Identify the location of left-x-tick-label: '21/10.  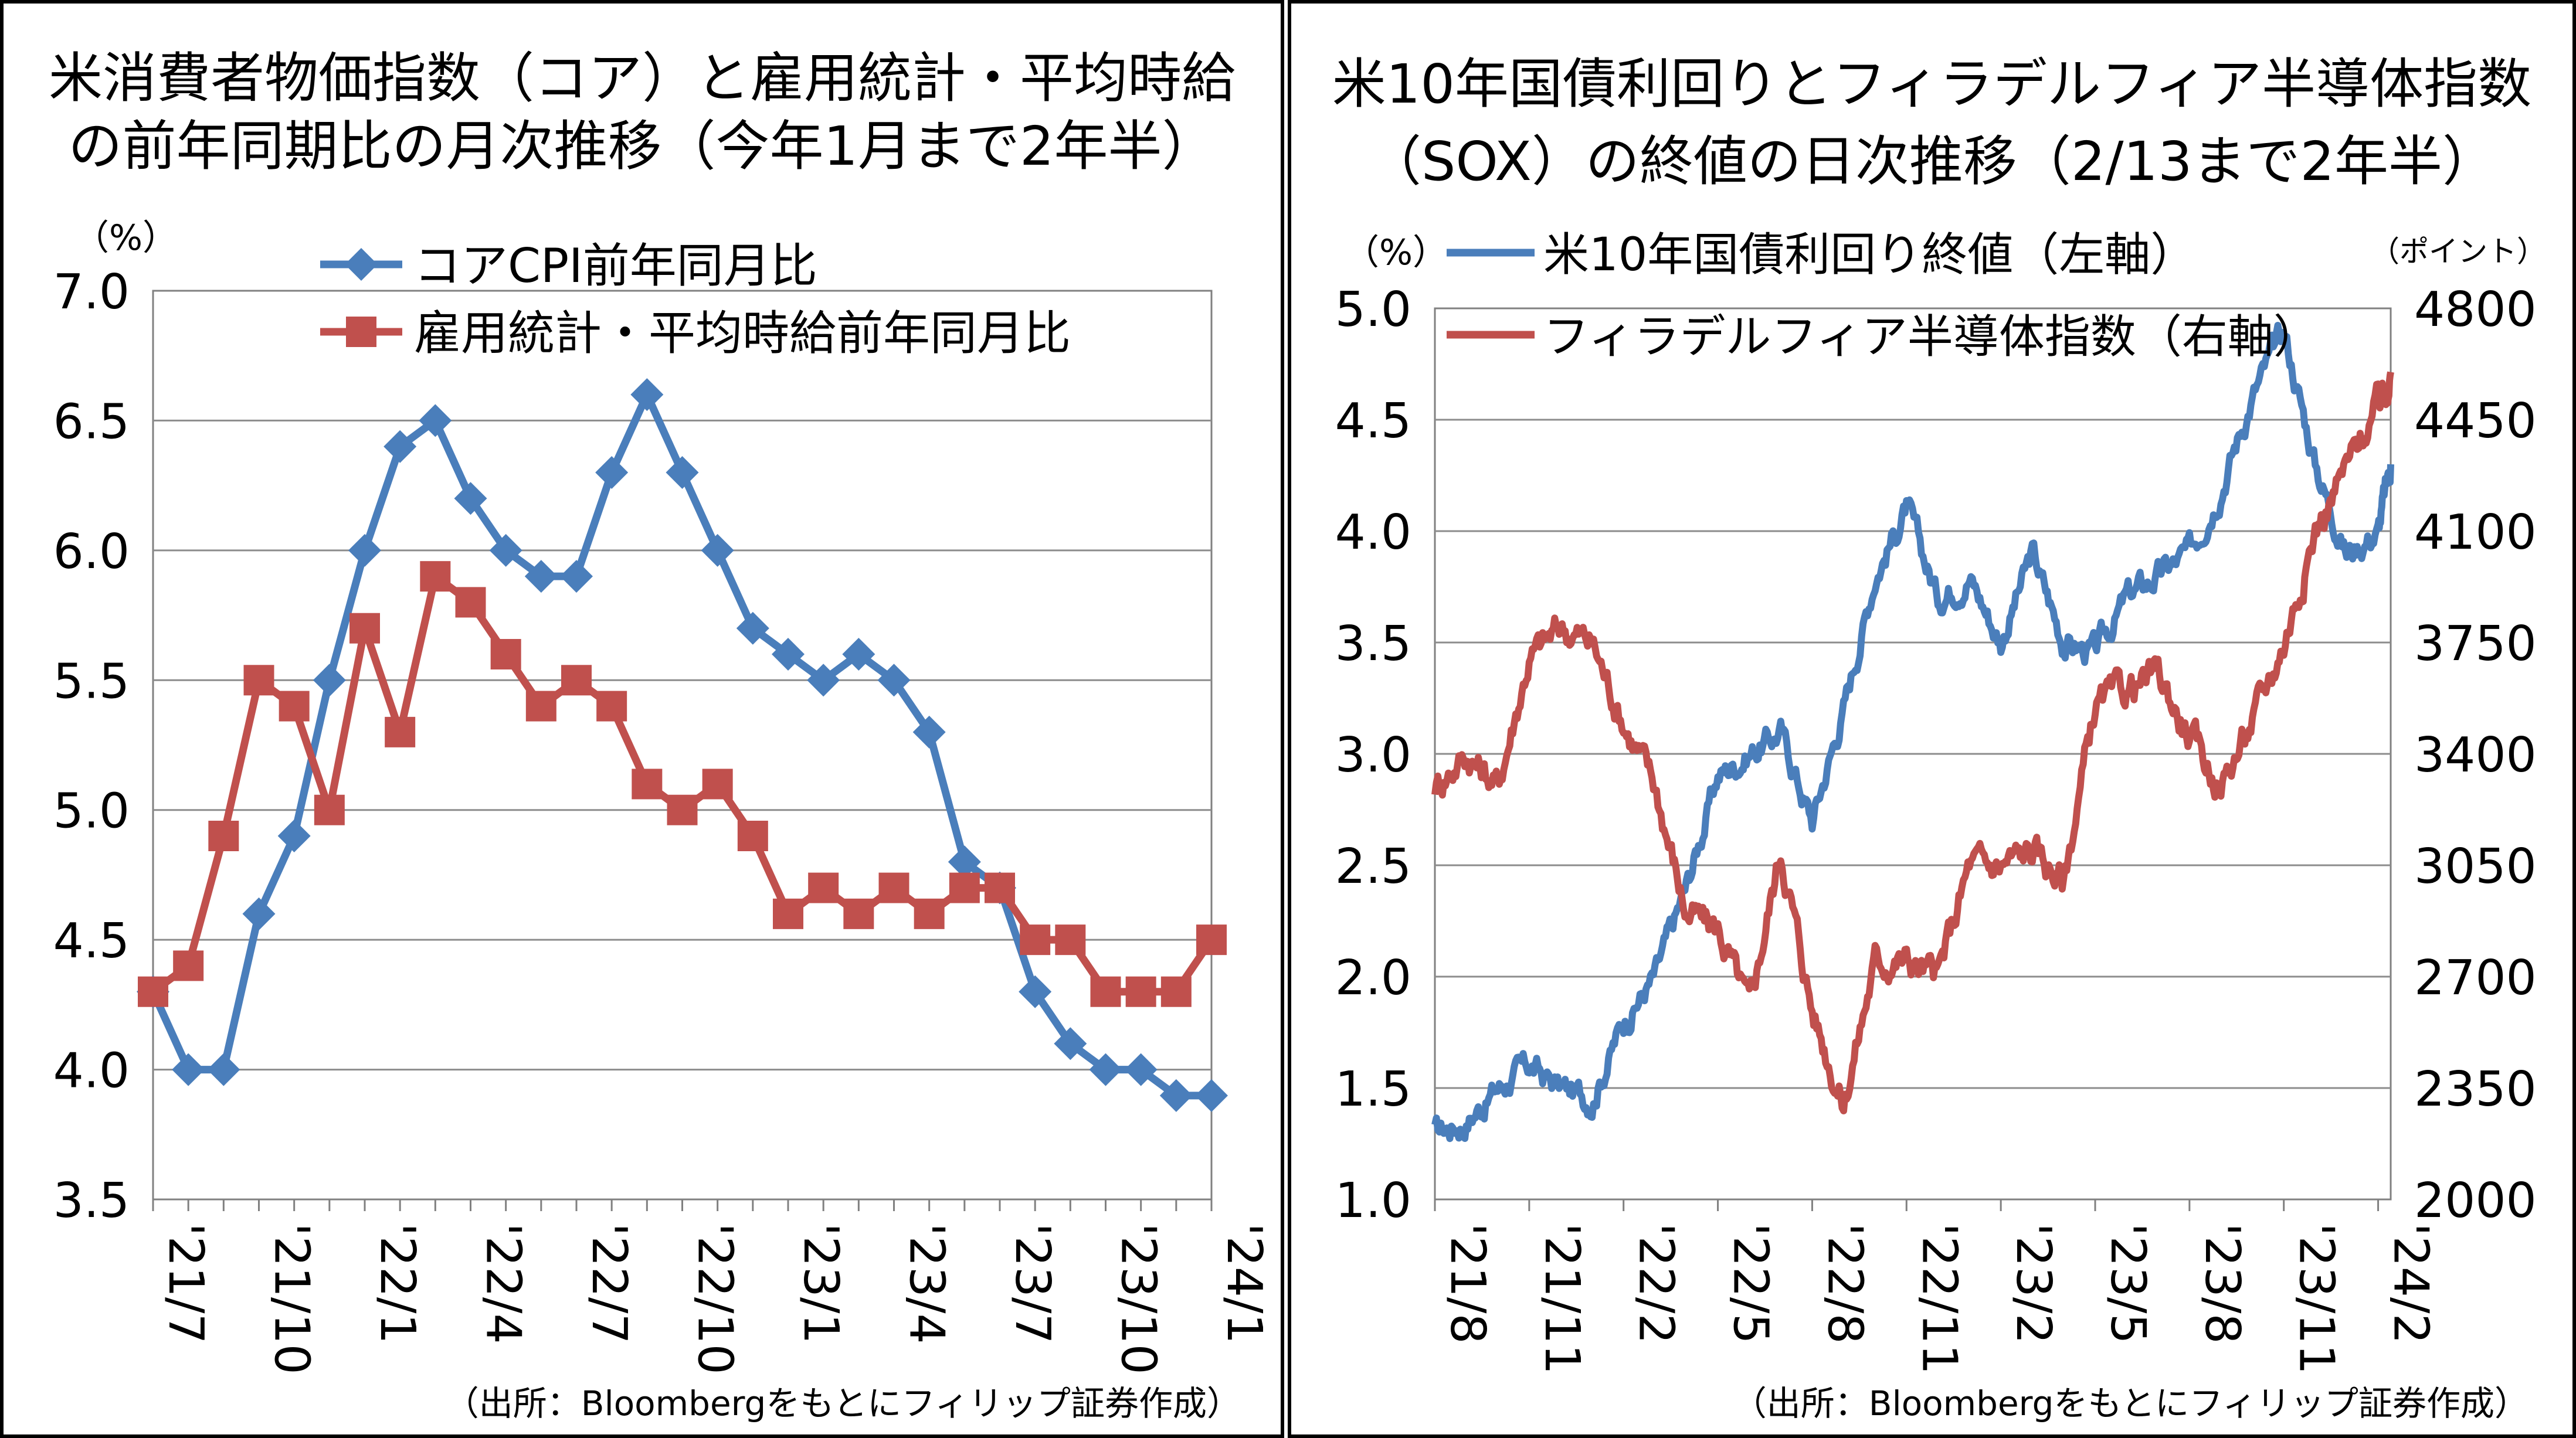
(292, 1299).